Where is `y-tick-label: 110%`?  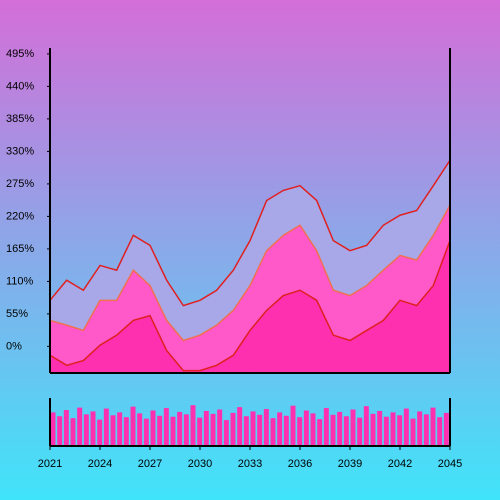 y-tick-label: 110% is located at coordinates (20, 281).